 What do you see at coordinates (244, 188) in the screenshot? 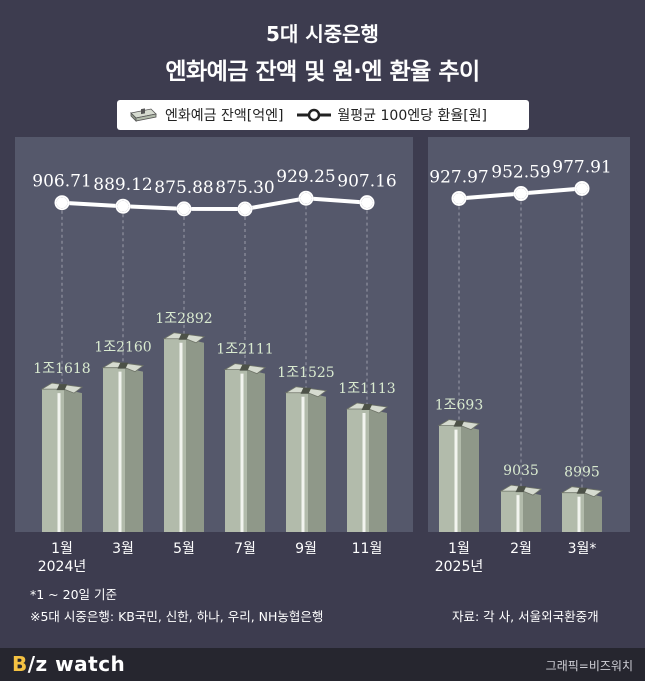
I see `rate-value-label: 875.30` at bounding box center [244, 188].